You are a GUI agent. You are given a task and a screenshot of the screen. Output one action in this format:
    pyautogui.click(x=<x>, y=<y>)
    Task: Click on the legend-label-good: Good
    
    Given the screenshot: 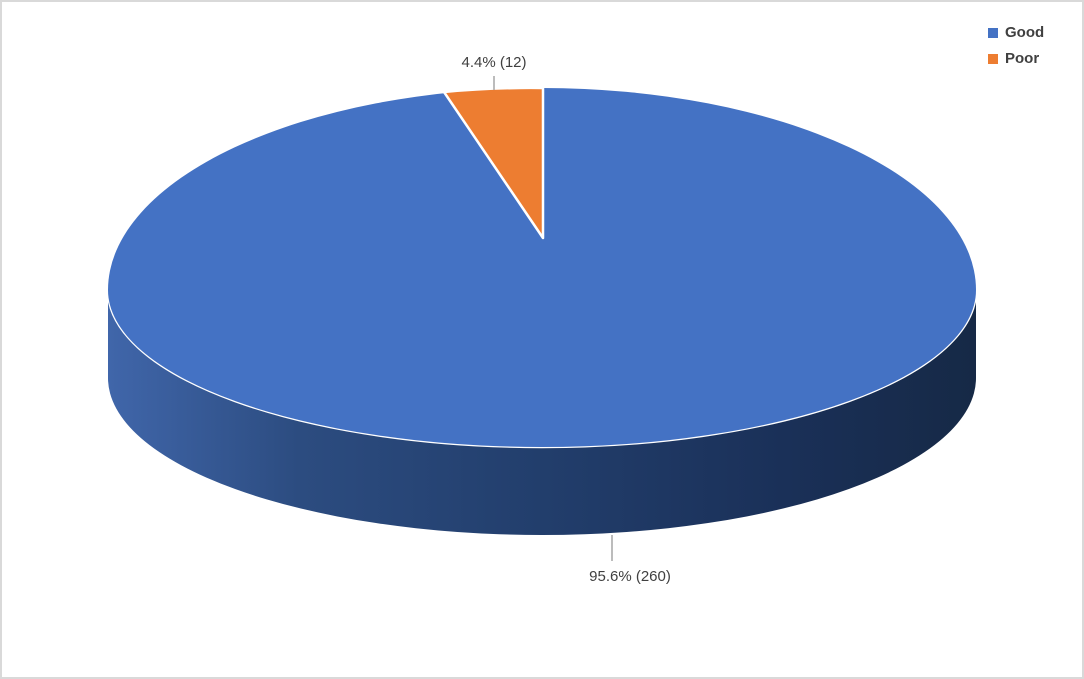 What is the action you would take?
    pyautogui.click(x=1025, y=32)
    